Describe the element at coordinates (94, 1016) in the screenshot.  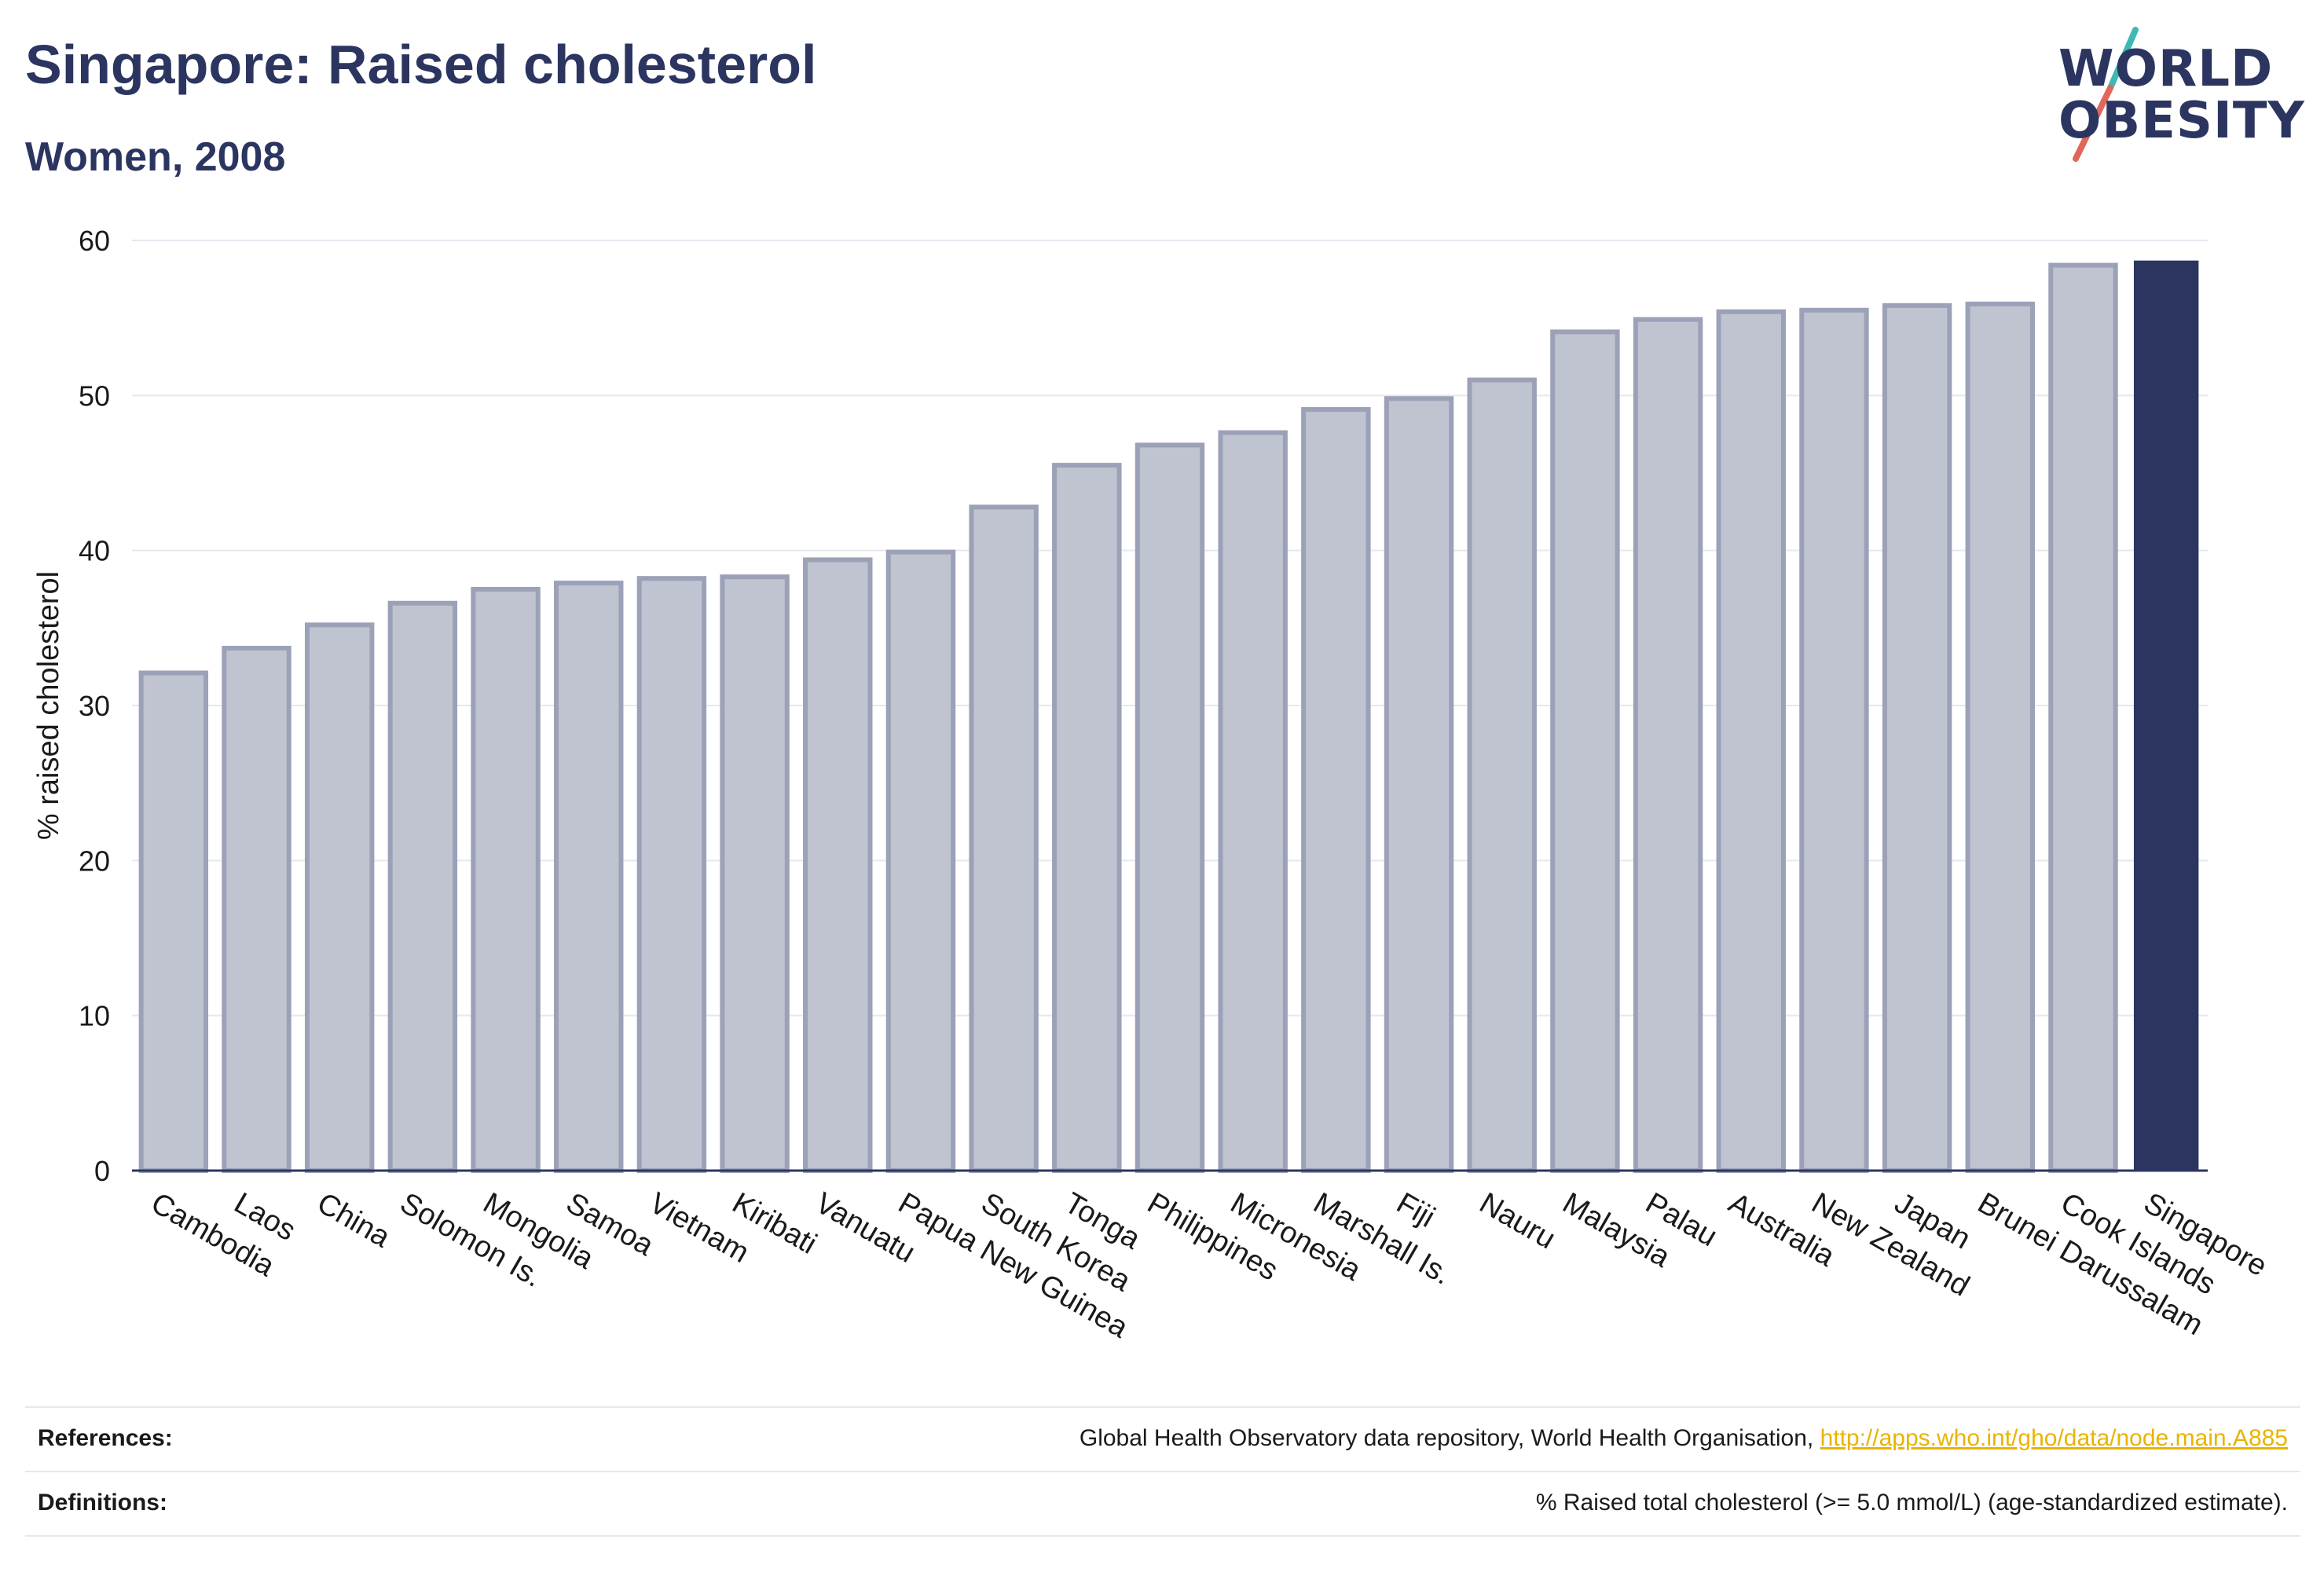
I see `y-tick-label: 10` at that location.